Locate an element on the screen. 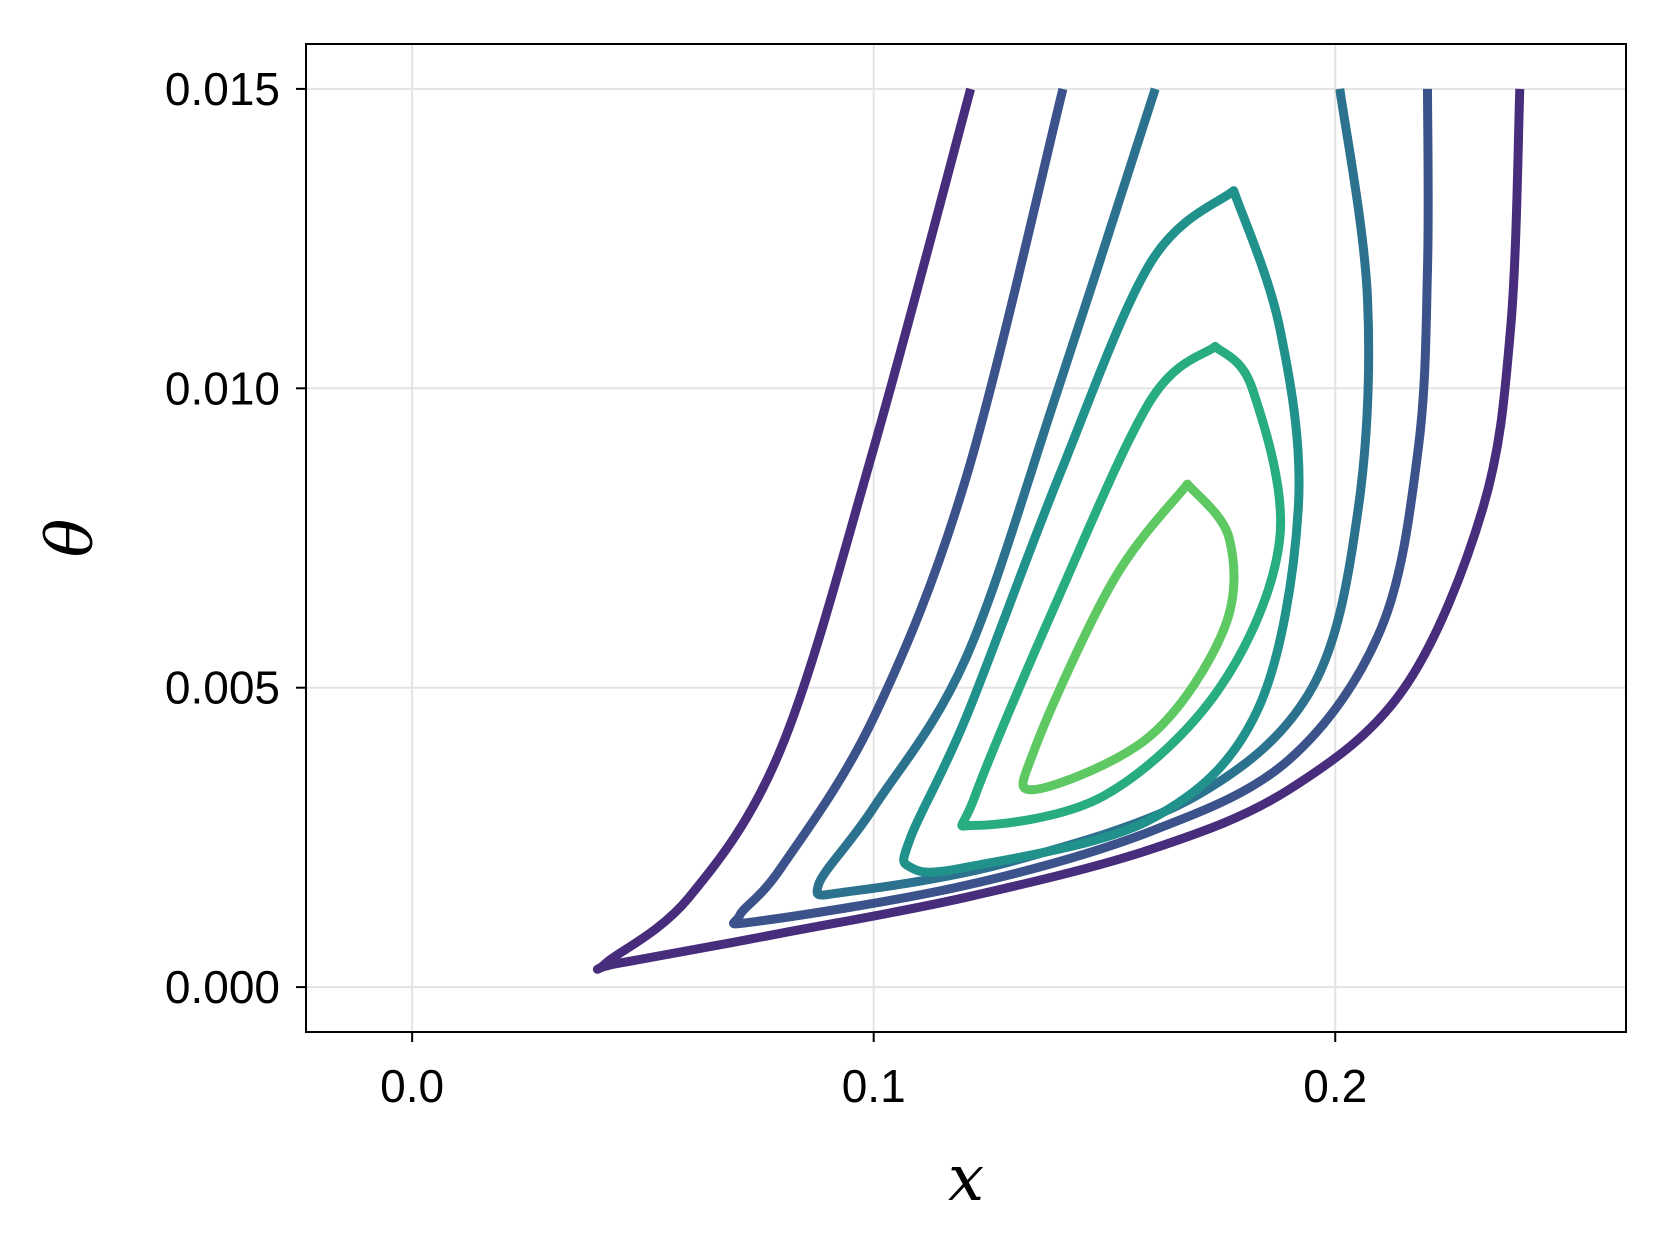 The image size is (1661, 1252). y-axis-label: θ is located at coordinates (71, 538).